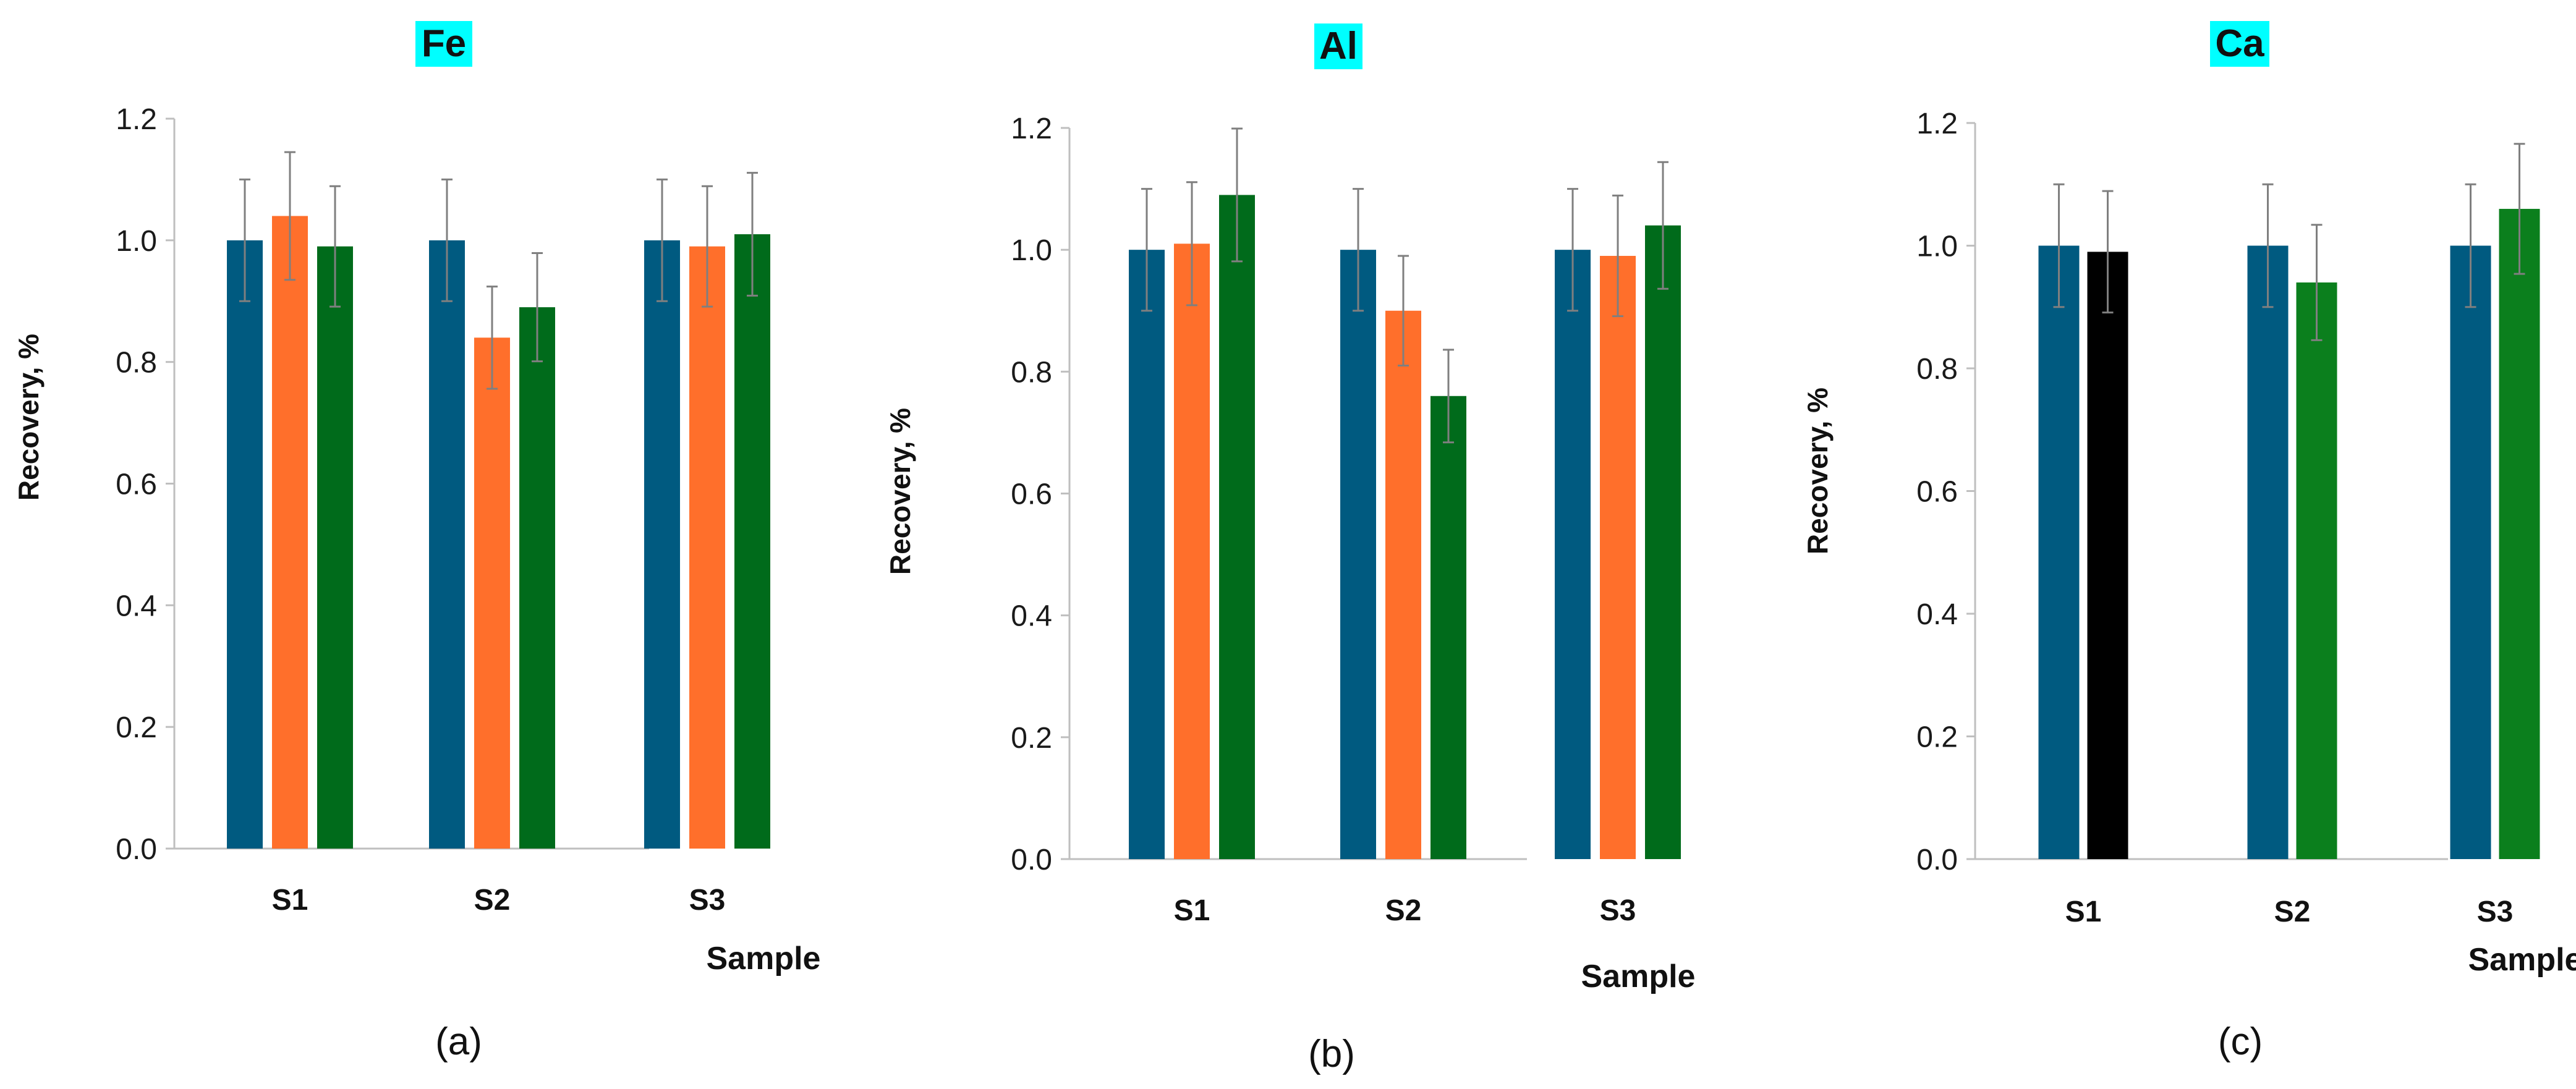 This screenshot has width=2576, height=1089. I want to click on panel-label: (a), so click(458, 1041).